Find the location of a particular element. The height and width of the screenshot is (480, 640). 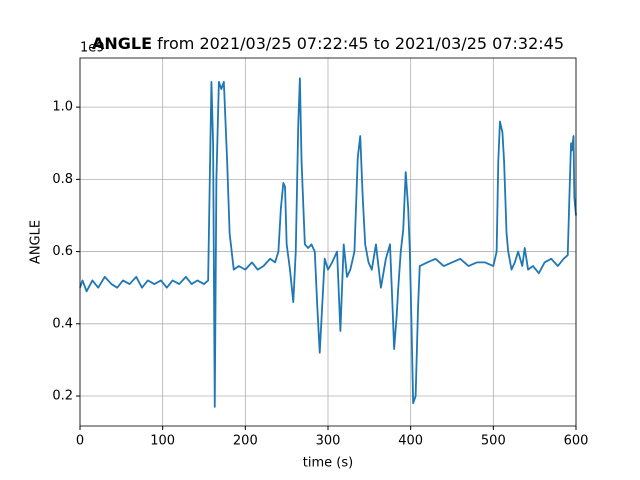

x-tick-label: 600 is located at coordinates (576, 441).